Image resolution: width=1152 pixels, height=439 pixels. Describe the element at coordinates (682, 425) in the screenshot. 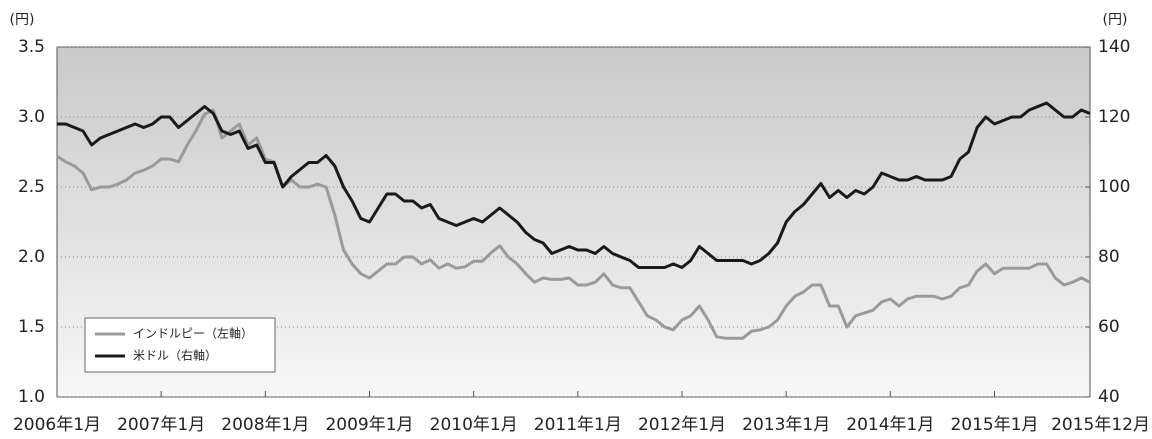

I see `x-tick-label: 2012年1月` at that location.